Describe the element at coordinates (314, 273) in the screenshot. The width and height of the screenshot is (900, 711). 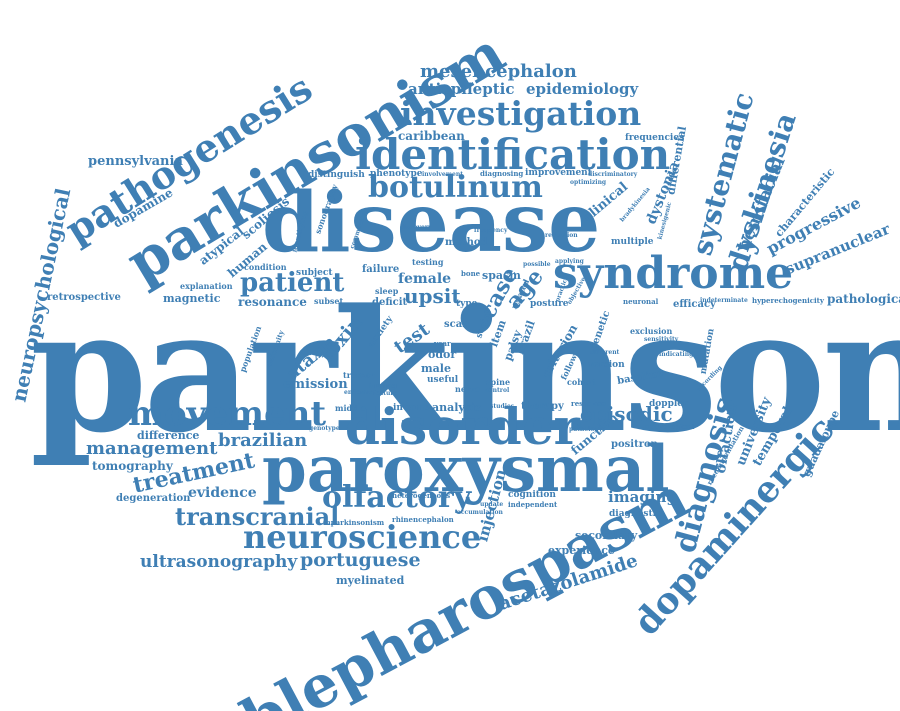
I see `word-subject: subject` at that location.